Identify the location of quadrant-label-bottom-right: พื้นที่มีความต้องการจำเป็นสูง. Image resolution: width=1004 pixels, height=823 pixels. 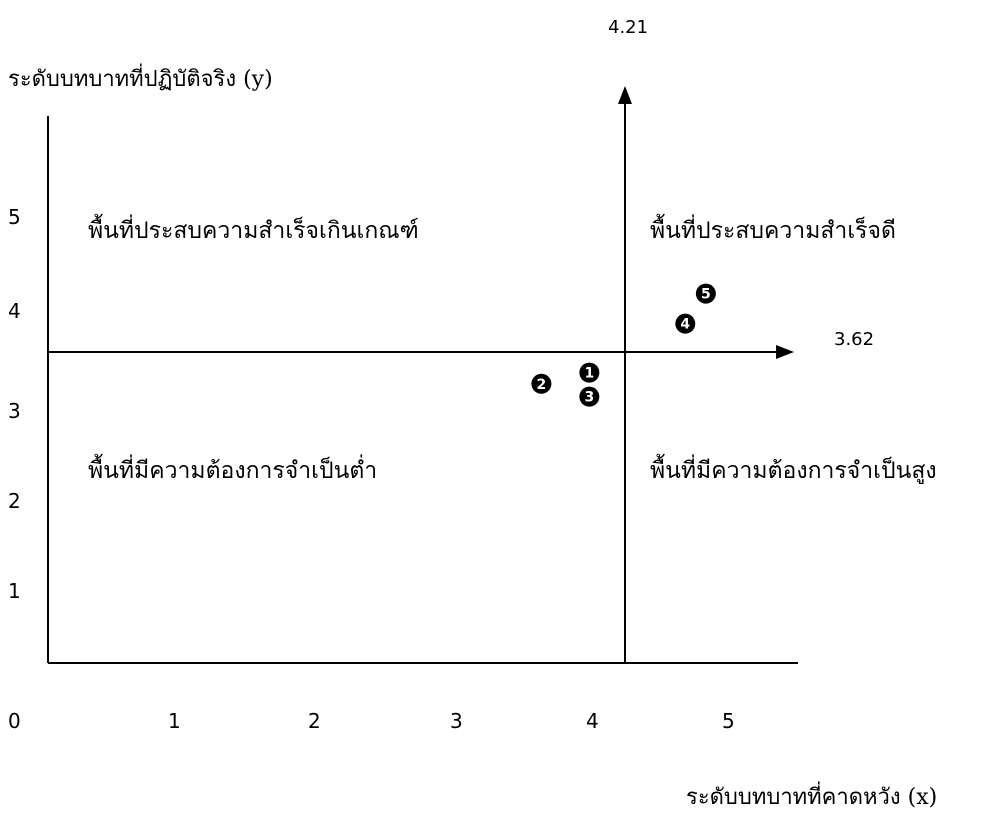
(793, 469).